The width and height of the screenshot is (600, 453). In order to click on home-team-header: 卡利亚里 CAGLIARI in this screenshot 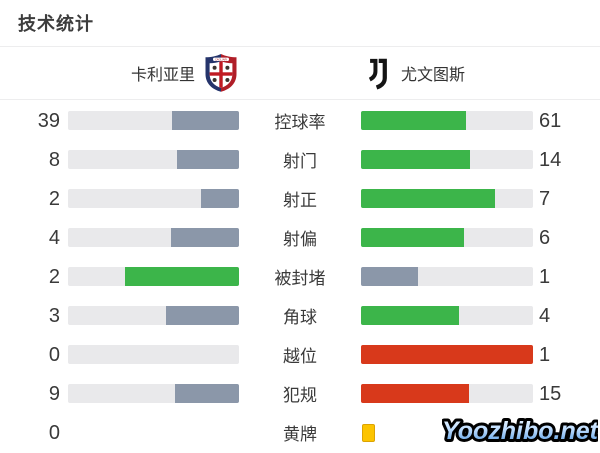, I will do `click(149, 73)`.